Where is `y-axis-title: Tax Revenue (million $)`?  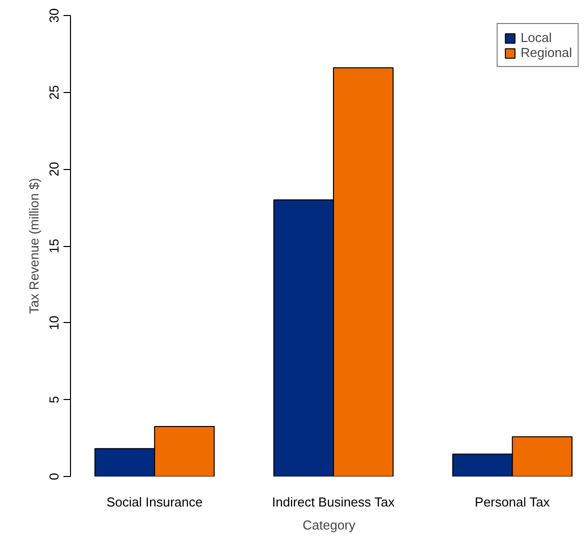
y-axis-title: Tax Revenue (million $) is located at coordinates (34, 246).